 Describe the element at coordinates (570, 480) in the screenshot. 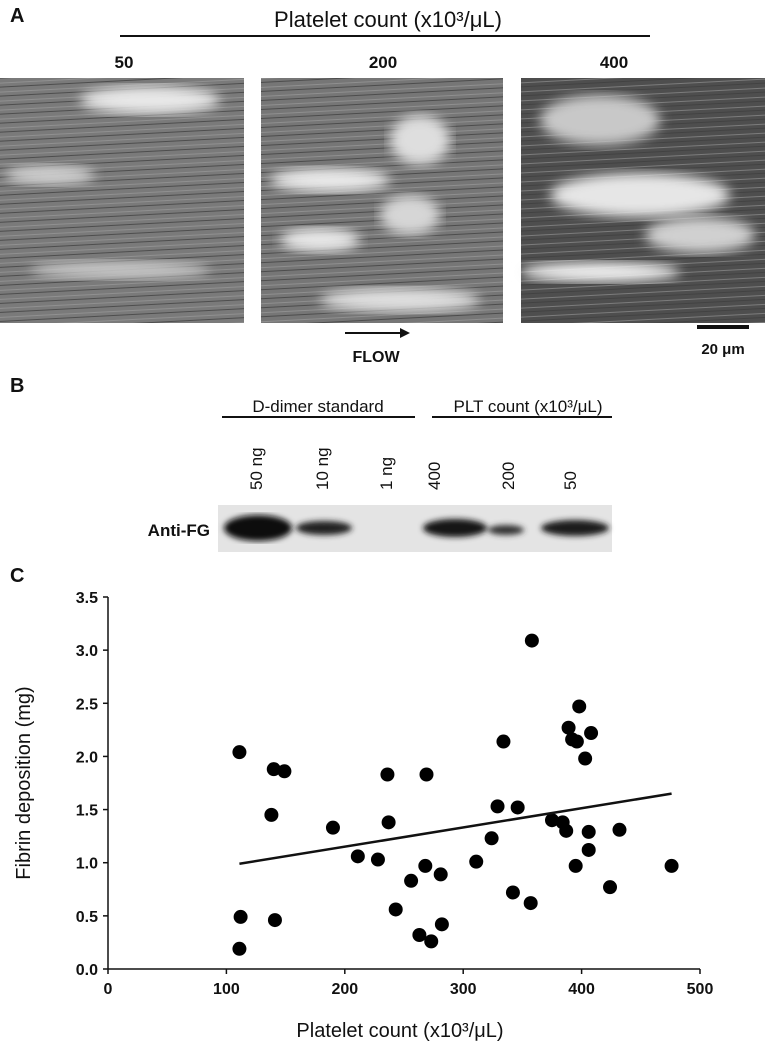

I see `lane-label: 50` at that location.